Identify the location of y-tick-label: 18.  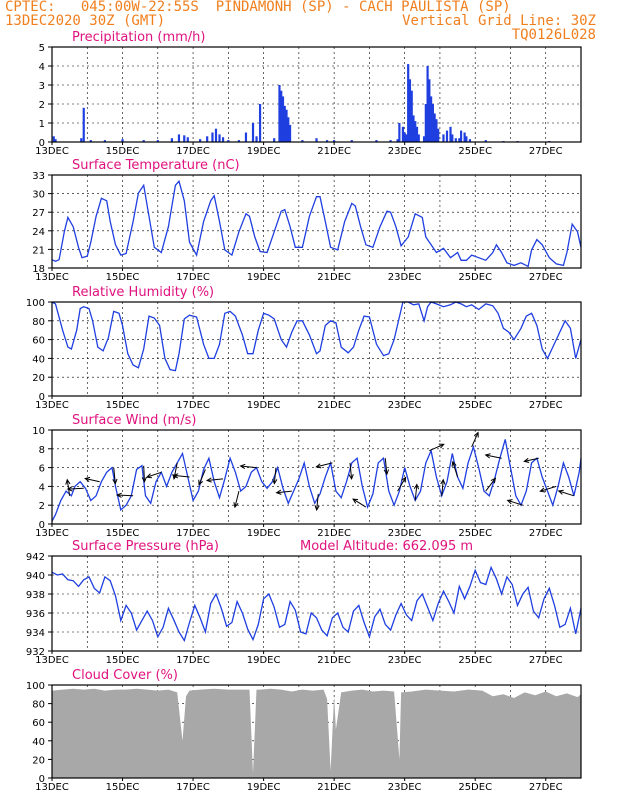
(38, 269).